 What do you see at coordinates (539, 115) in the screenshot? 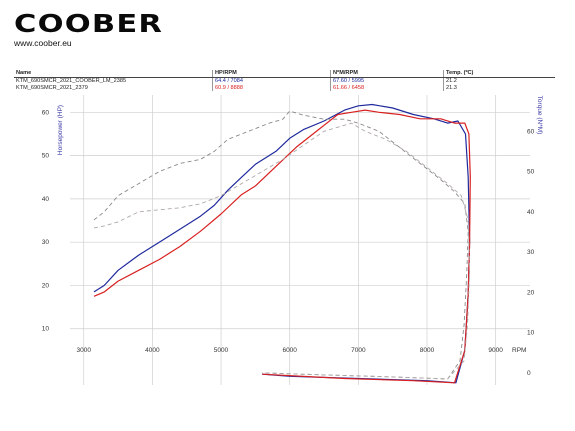
I see `y-axis-label-right: Torque (N*M)` at bounding box center [539, 115].